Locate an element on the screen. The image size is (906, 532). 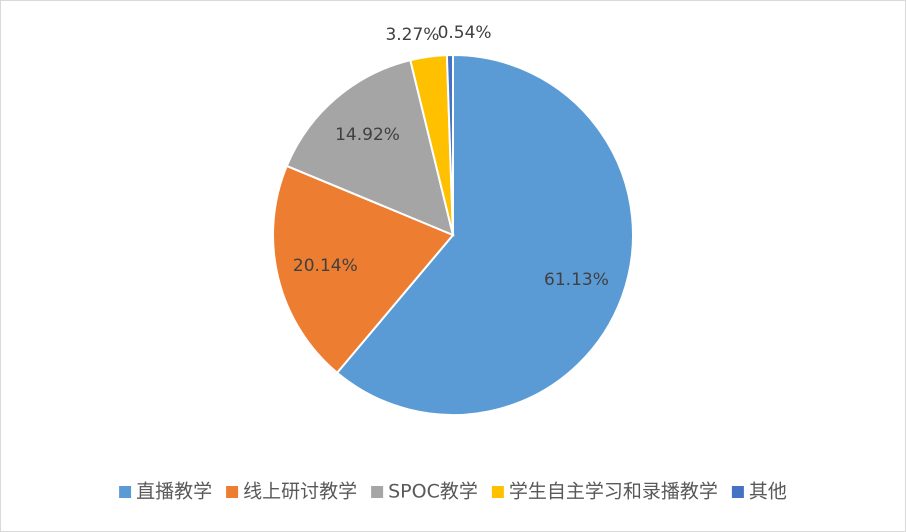
data-label: 61.13% is located at coordinates (576, 280).